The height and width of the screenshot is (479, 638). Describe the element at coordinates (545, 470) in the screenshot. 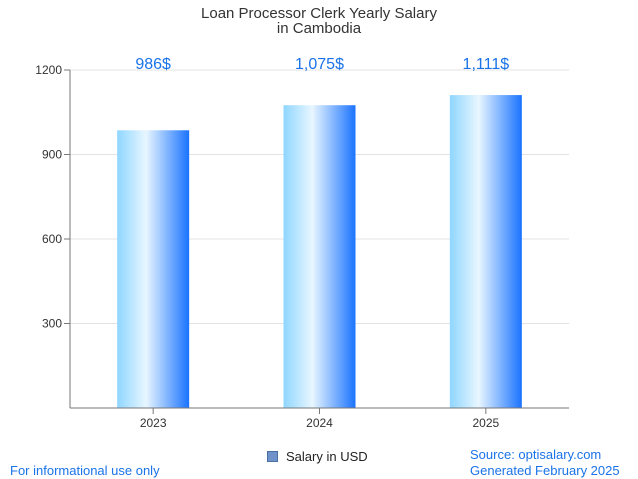

I see `generated-date: Generated February 2025` at that location.